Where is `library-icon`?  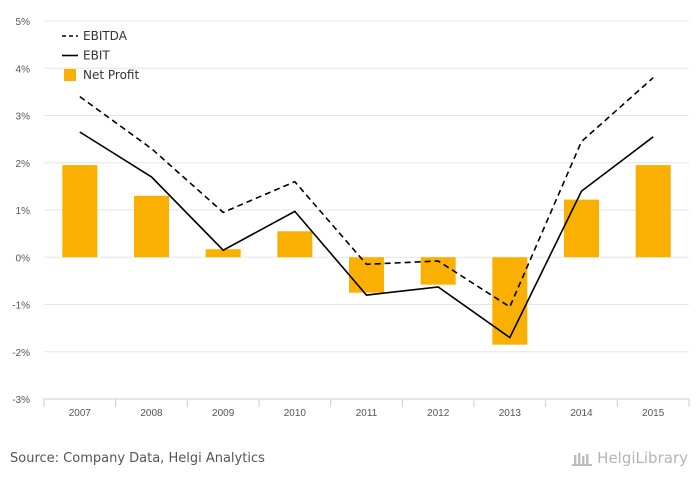 library-icon is located at coordinates (582, 459).